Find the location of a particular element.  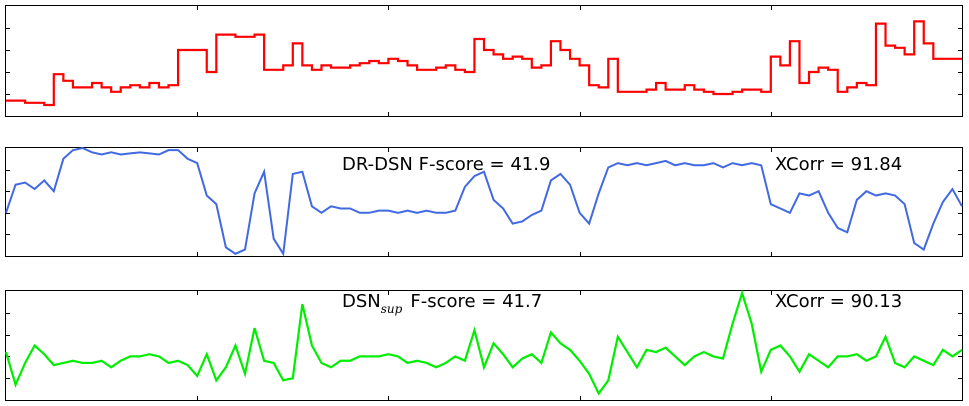

annotation-right: XCorr = 91.84 is located at coordinates (838, 164).